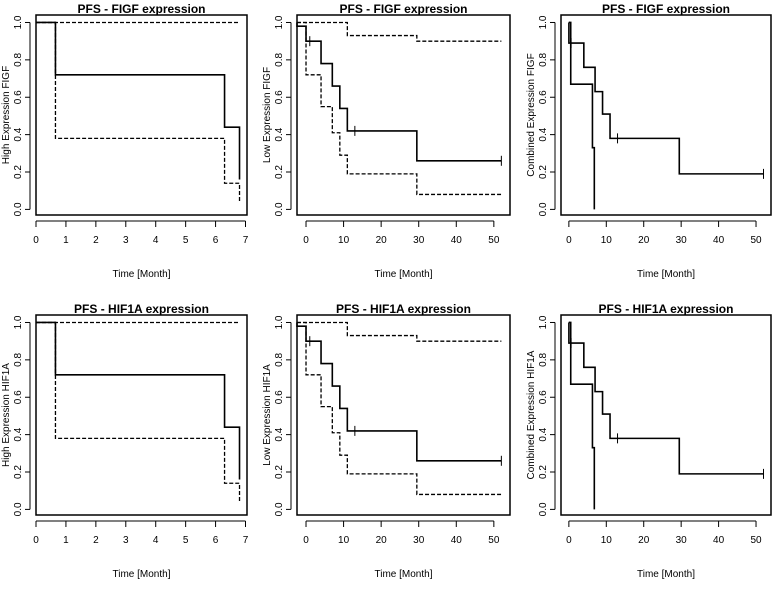 Image resolution: width=776 pixels, height=593 pixels. I want to click on x-tick-label: 5, so click(186, 540).